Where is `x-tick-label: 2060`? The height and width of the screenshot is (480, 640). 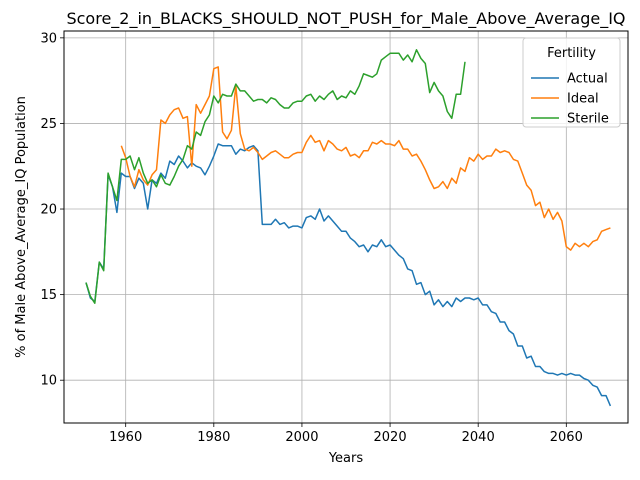
x-tick-label: 2060 is located at coordinates (566, 437).